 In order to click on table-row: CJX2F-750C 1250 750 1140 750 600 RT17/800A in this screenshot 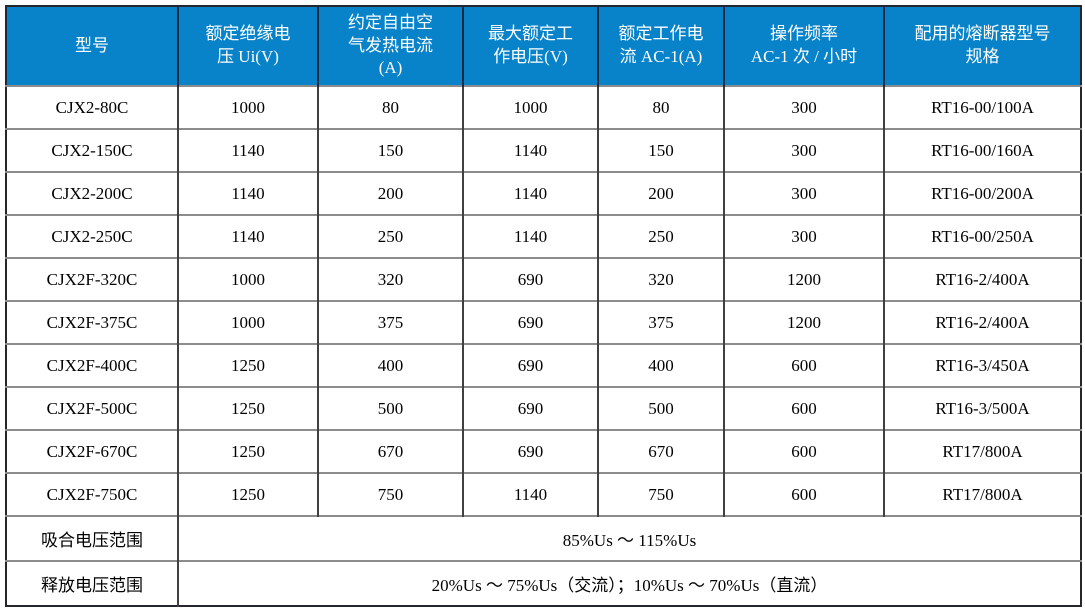, I will do `click(543, 494)`.